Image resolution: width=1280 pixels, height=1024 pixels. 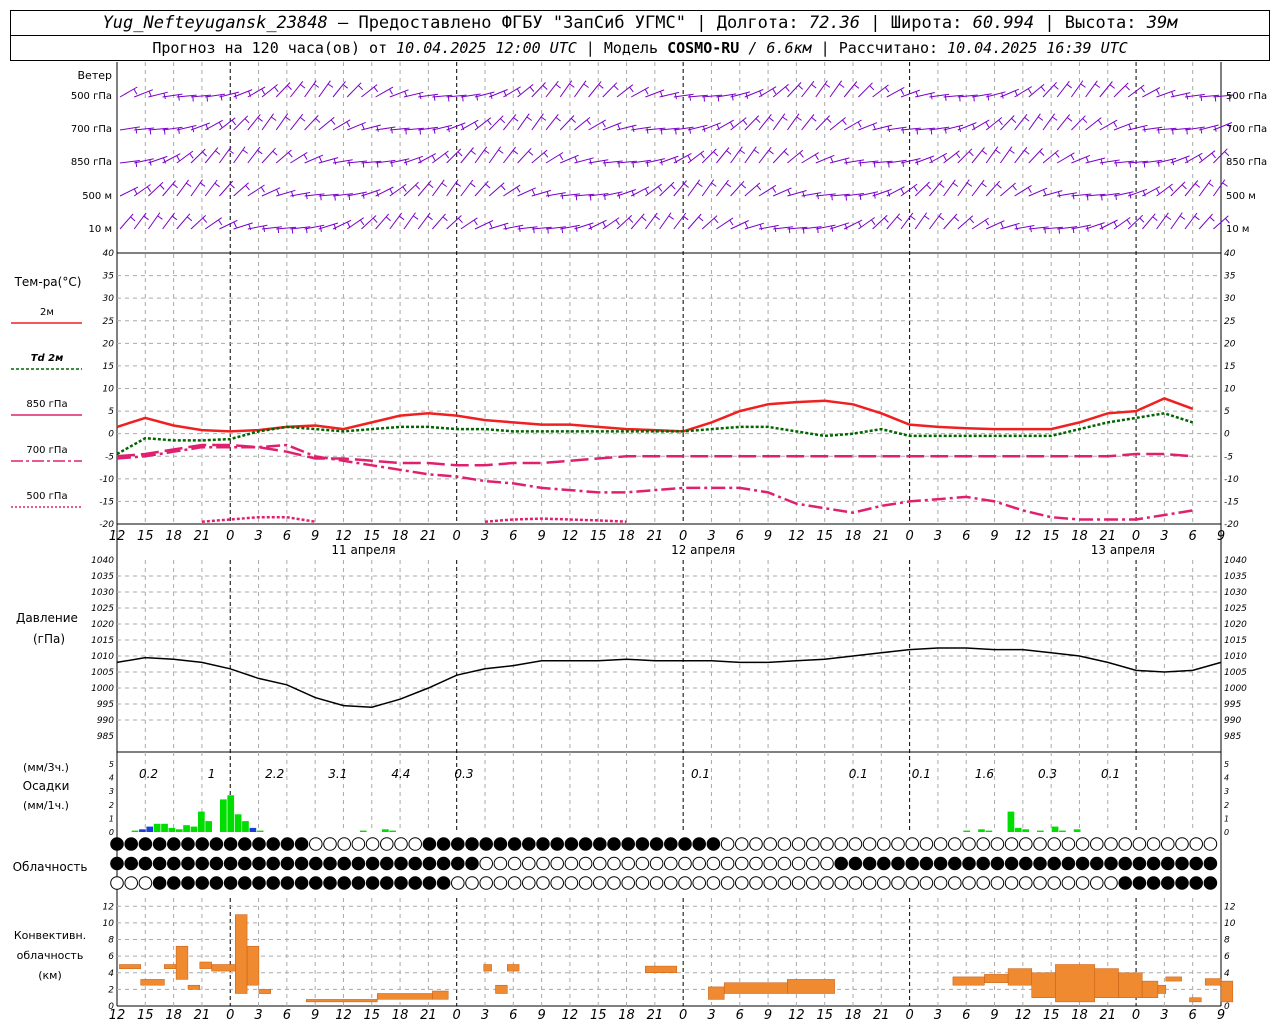 What do you see at coordinates (102, 561) in the screenshot?
I see `pressure-tick-label: 1040` at bounding box center [102, 561].